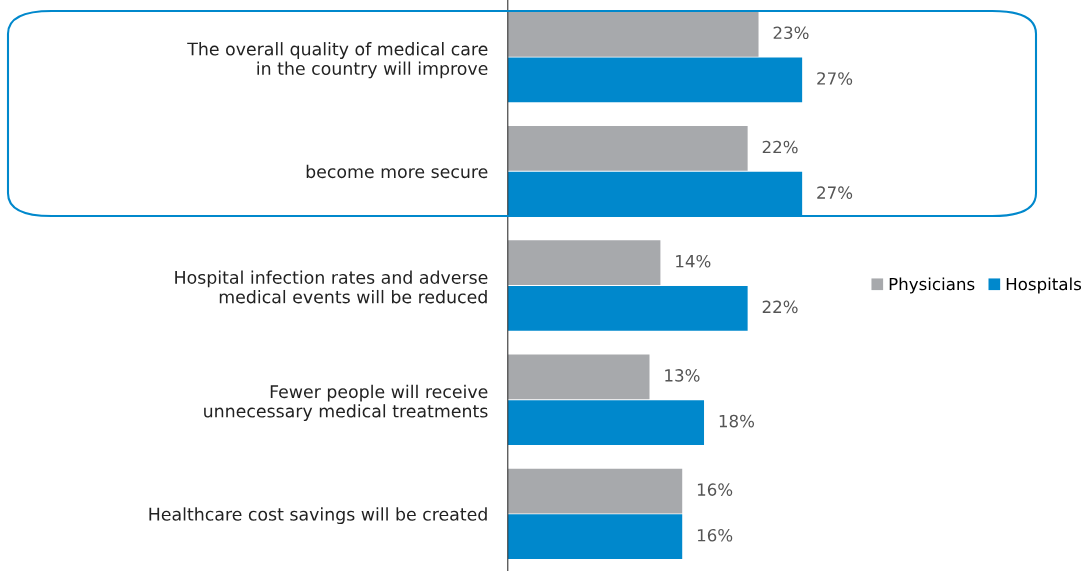 This screenshot has height=571, width=1092. Describe the element at coordinates (337, 60) in the screenshot. I see `y-tick-label: The overall quality of medical care in the country will improve` at that location.